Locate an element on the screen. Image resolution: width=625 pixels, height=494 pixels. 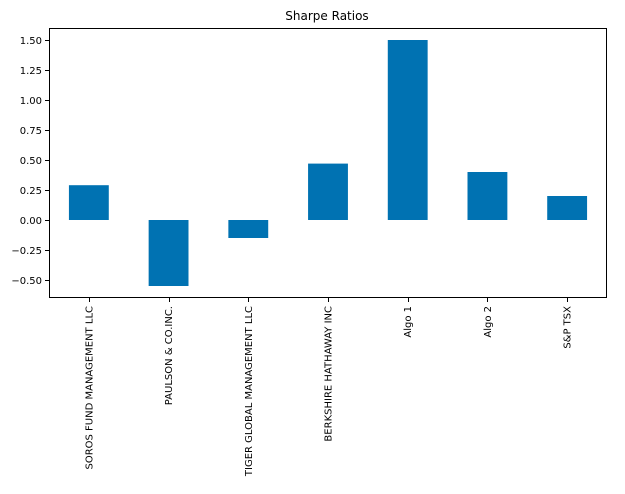
y-tick-label: 1.00 is located at coordinates (31, 101).